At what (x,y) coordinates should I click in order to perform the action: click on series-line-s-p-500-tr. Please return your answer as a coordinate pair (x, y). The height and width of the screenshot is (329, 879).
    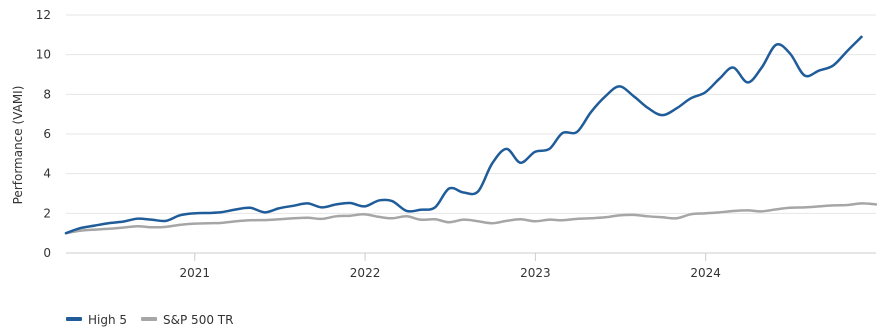
    Looking at the image, I should click on (471, 218).